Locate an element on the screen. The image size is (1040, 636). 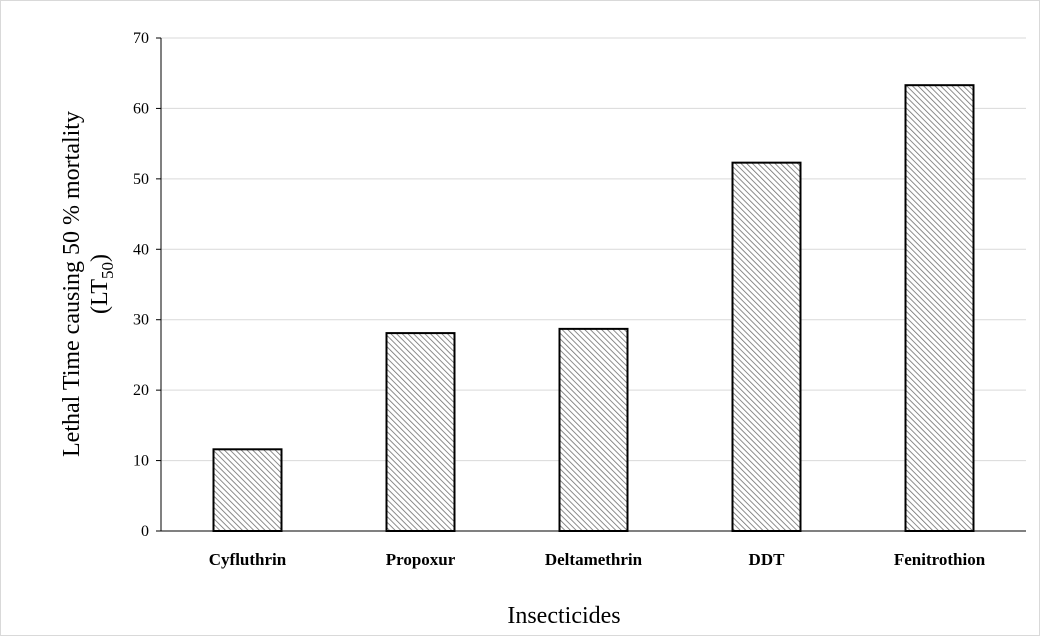
x-tick-label: Propoxur is located at coordinates (421, 559).